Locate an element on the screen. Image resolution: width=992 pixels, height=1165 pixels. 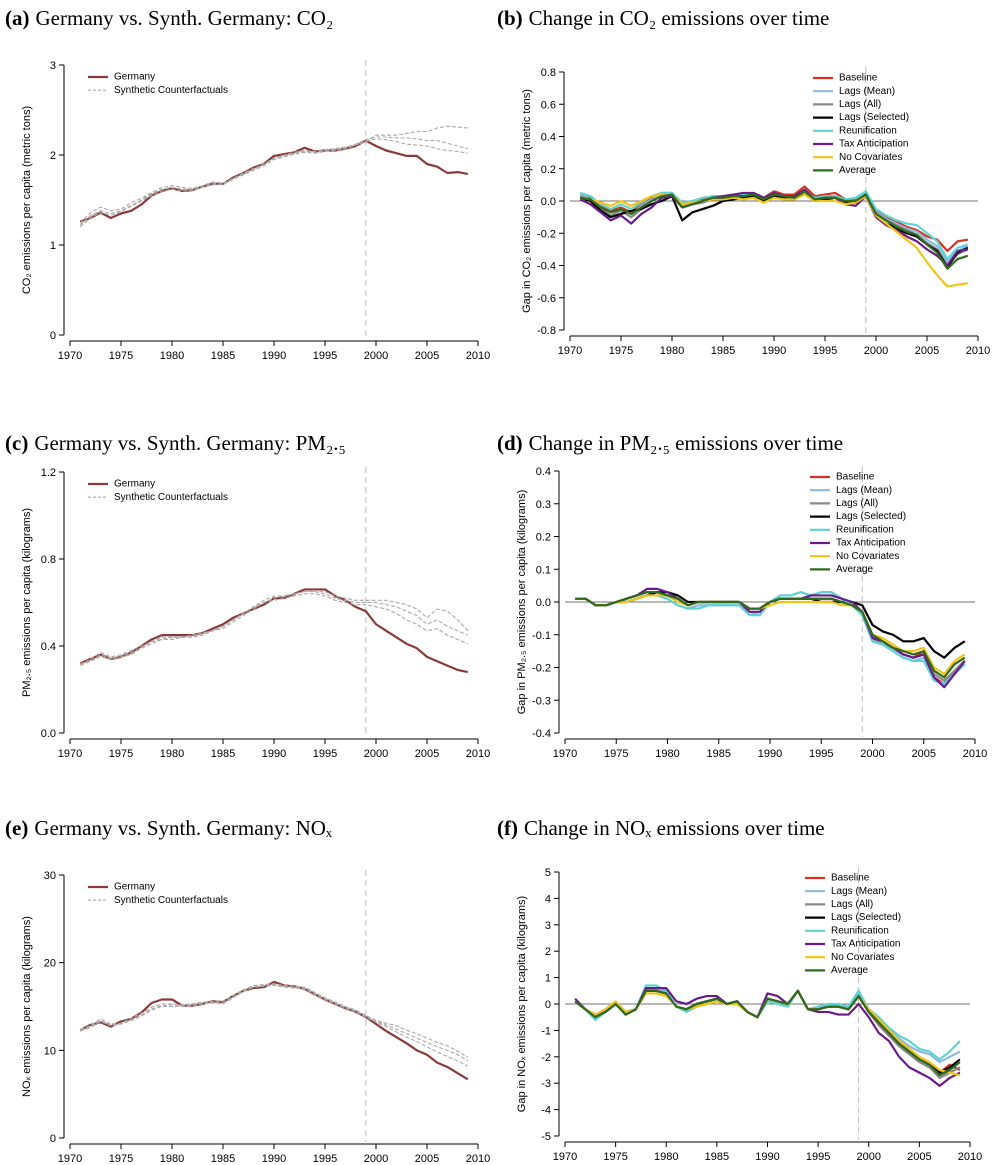
y-axis-label: CO₂ emissions per capita (metric tons) is located at coordinates (27, 200).